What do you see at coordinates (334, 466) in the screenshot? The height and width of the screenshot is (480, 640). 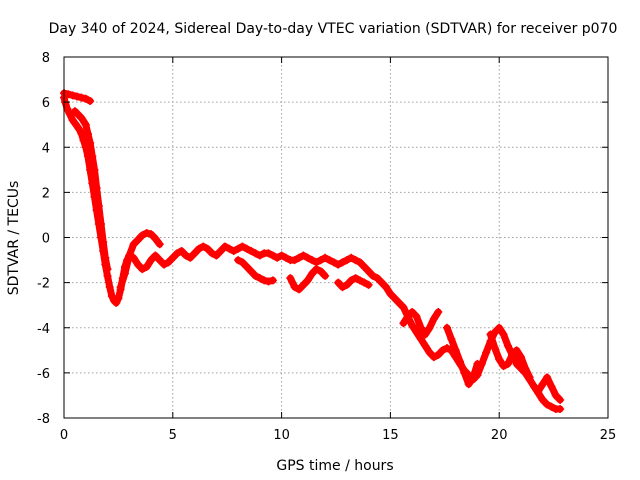 I see `x-axis-label: GPS time / hours` at bounding box center [334, 466].